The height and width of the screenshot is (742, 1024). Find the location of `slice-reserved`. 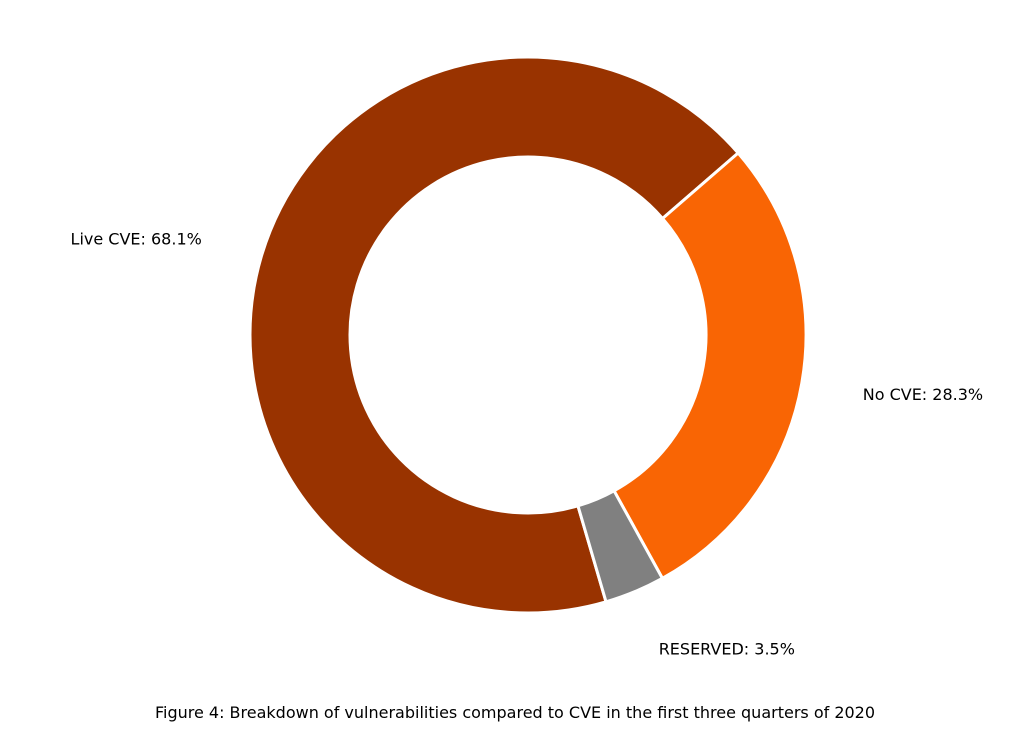

slice-reserved is located at coordinates (620, 546).